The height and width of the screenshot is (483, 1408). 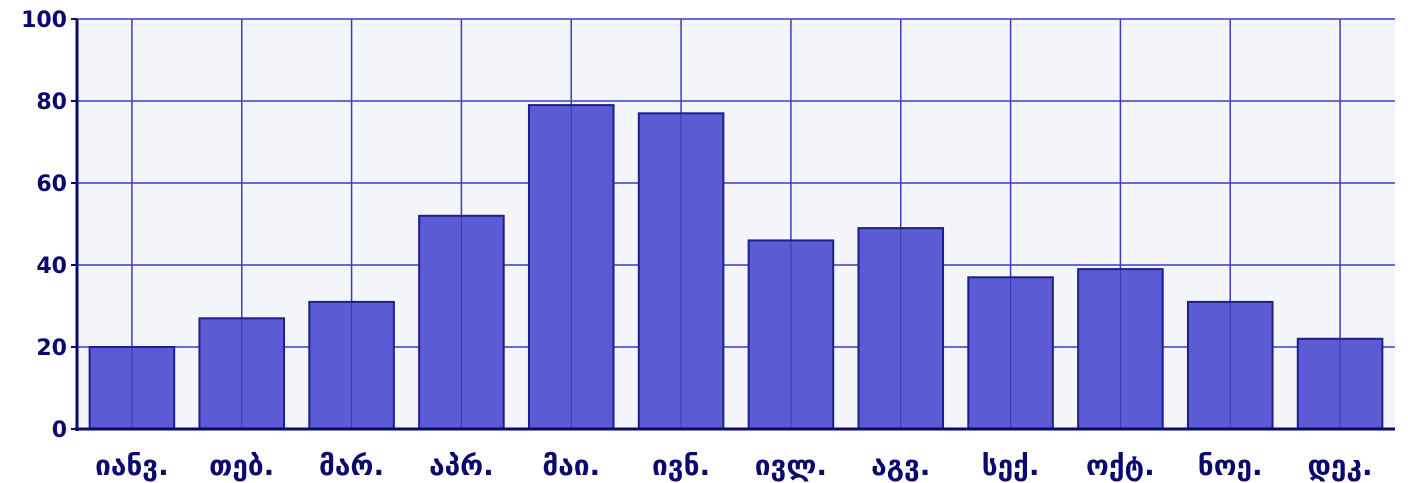 What do you see at coordinates (461, 465) in the screenshot?
I see `x-category-label: აპრ.` at bounding box center [461, 465].